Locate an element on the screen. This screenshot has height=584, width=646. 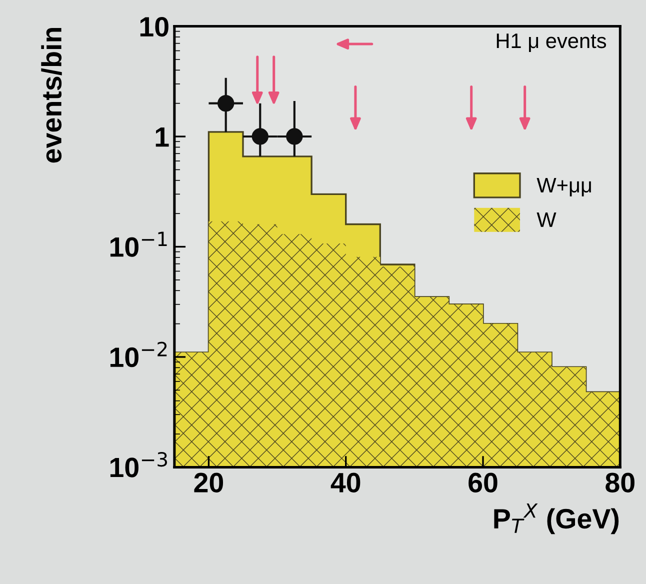
y-tick-label: 10 is located at coordinates (154, 26).